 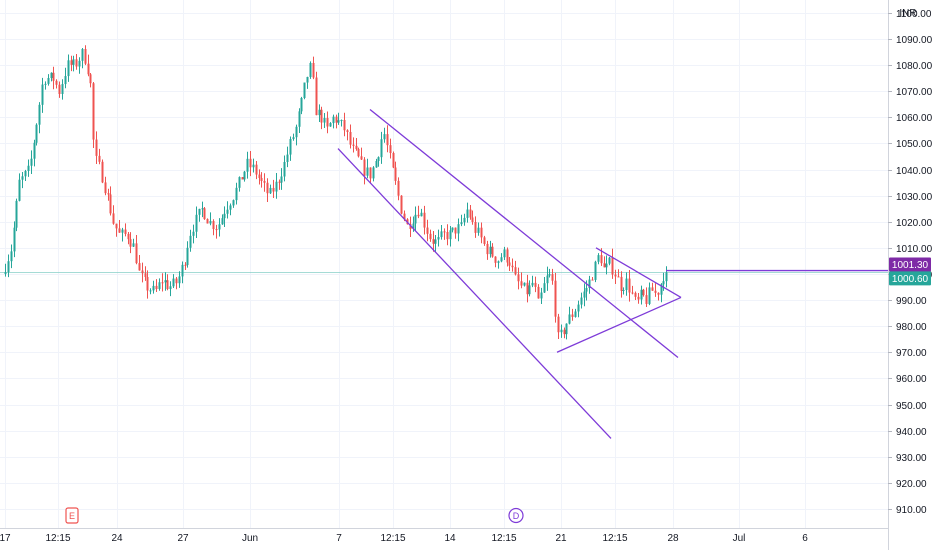 What do you see at coordinates (914, 171) in the screenshot?
I see `y-tick-label: 1040.00` at bounding box center [914, 171].